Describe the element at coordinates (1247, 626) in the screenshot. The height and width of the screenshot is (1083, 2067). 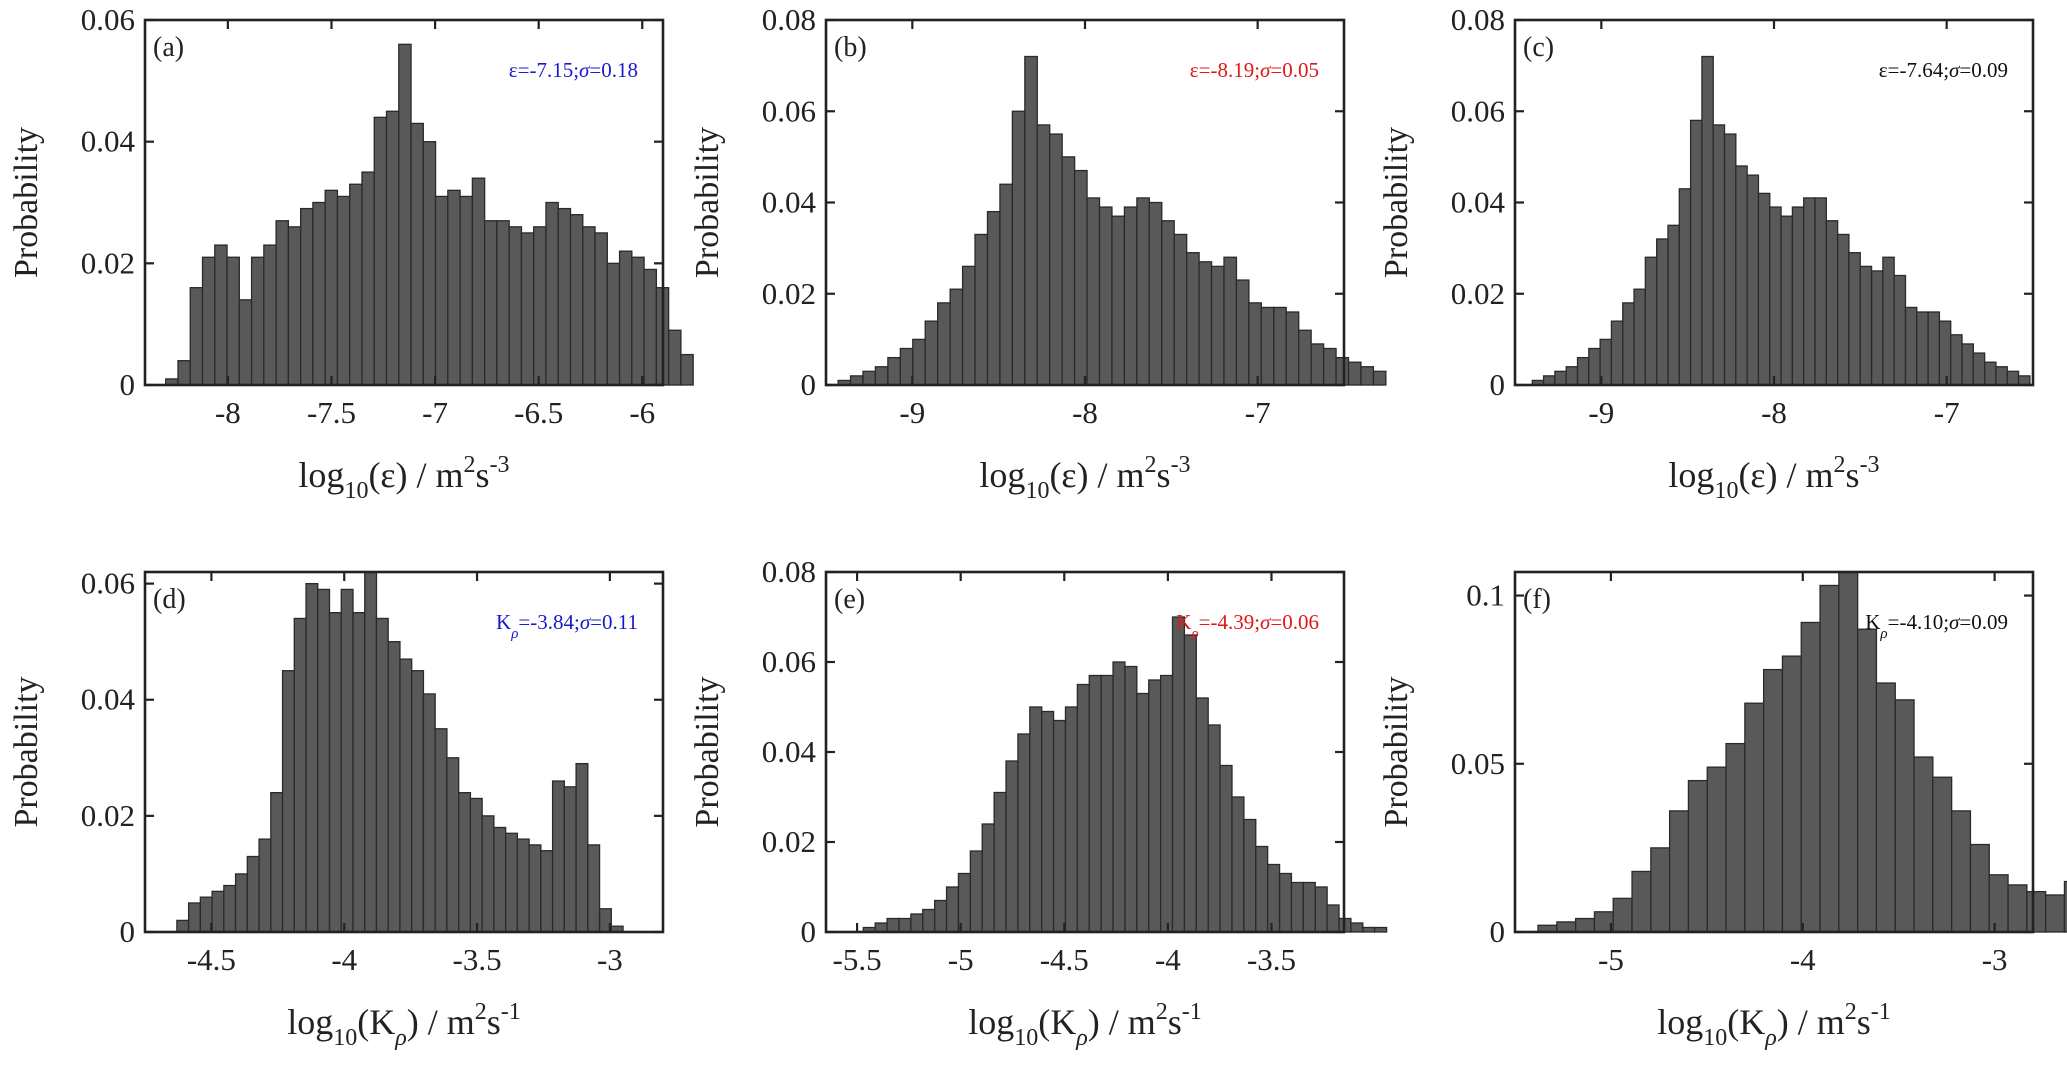
I see `stat-annotation: Kρ=-4.39;σ=0.06` at that location.